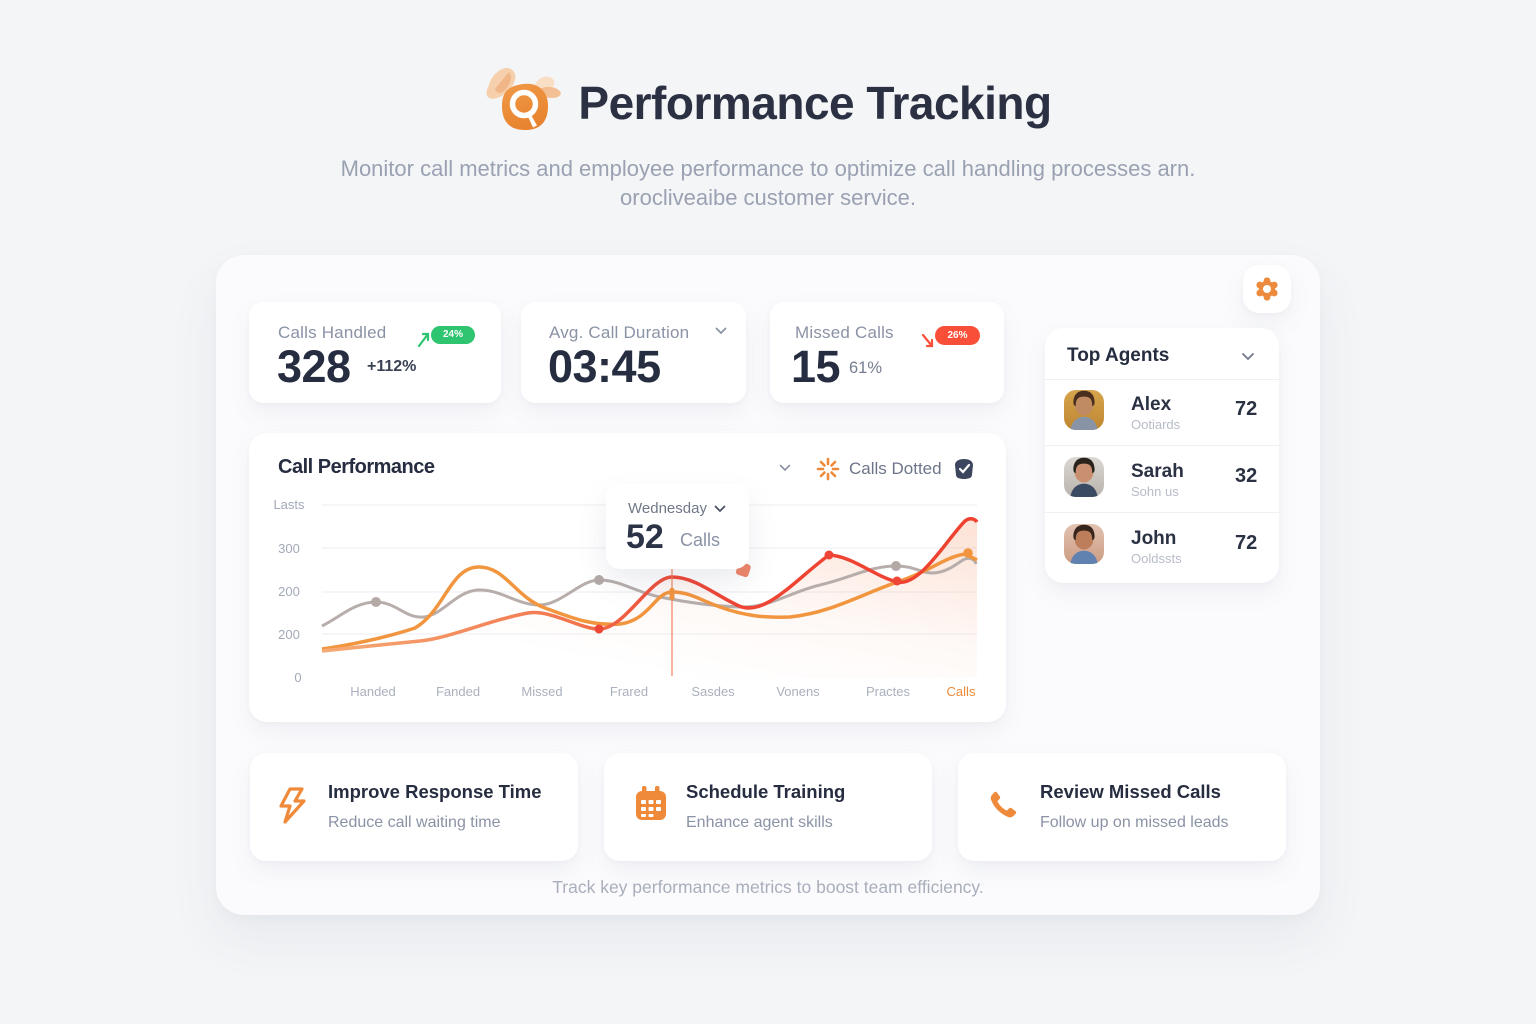  I want to click on svg-text: Frared, so click(629, 691).